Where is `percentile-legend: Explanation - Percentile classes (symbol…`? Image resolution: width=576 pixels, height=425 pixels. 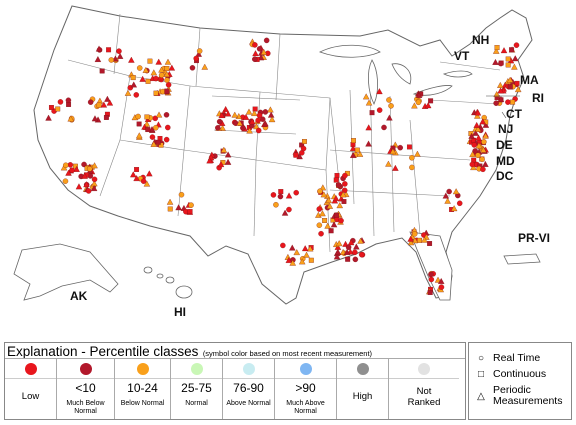
percentile-legend: Explanation - Percentile classes (symbol… is located at coordinates (235, 381).